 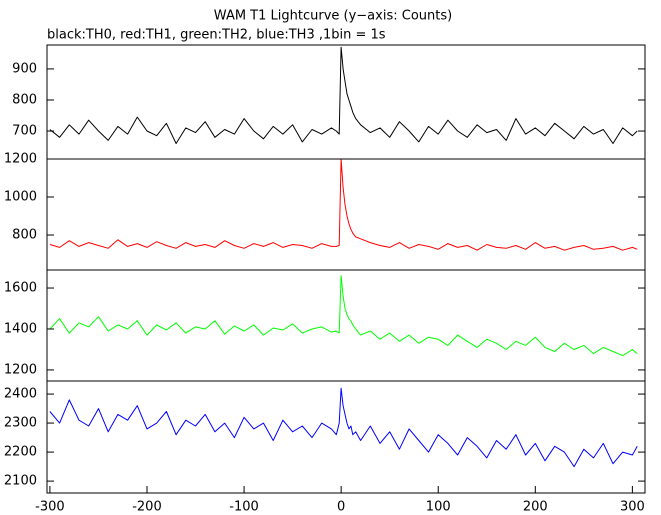 What do you see at coordinates (20, 197) in the screenshot?
I see `y-tick-label: 1000` at bounding box center [20, 197].